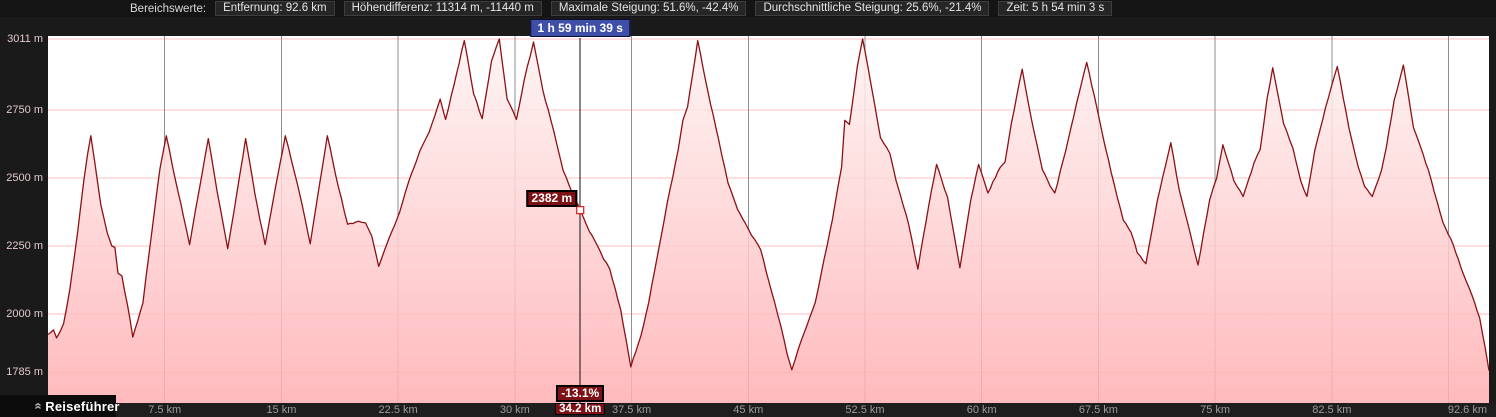  I want to click on x-axis-label: 22.5 km, so click(398, 410).